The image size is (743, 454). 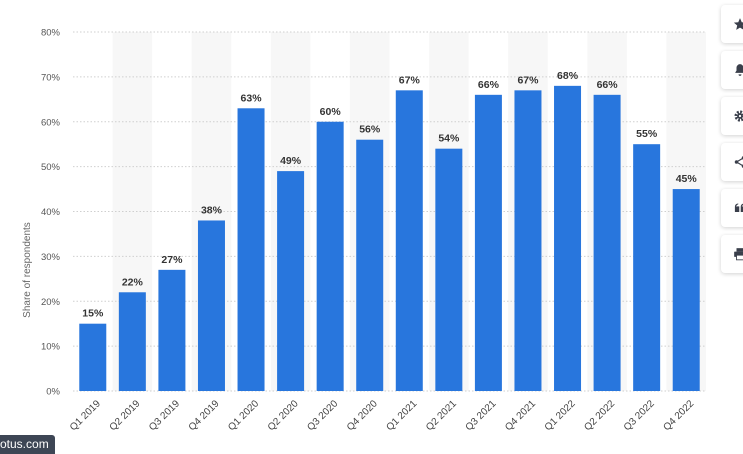 I want to click on x-tick-label: Q3 2020, so click(x=322, y=415).